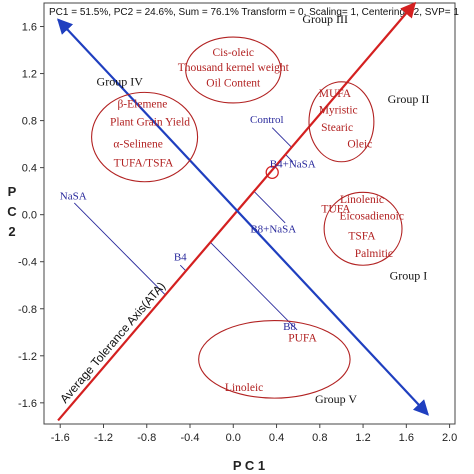  I want to click on treatment-vector-control, so click(281, 137).